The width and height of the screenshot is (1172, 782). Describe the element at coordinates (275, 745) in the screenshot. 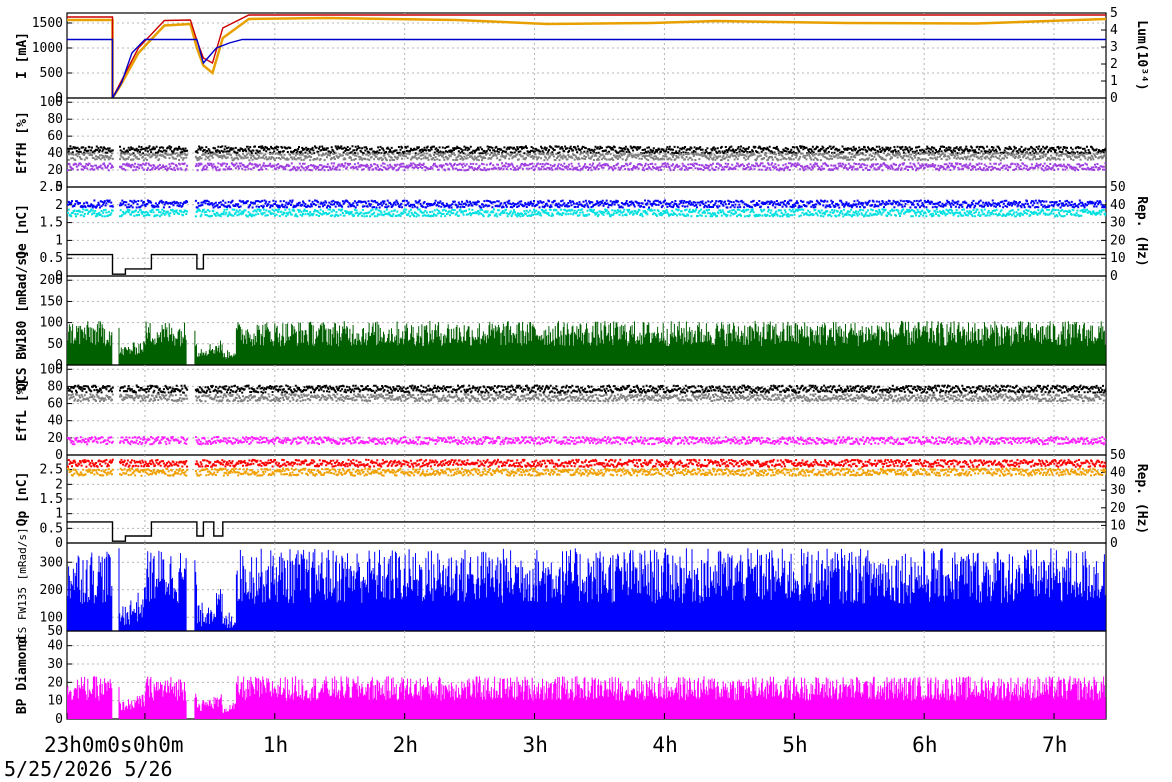

I see `x-tick-label: 1h` at that location.